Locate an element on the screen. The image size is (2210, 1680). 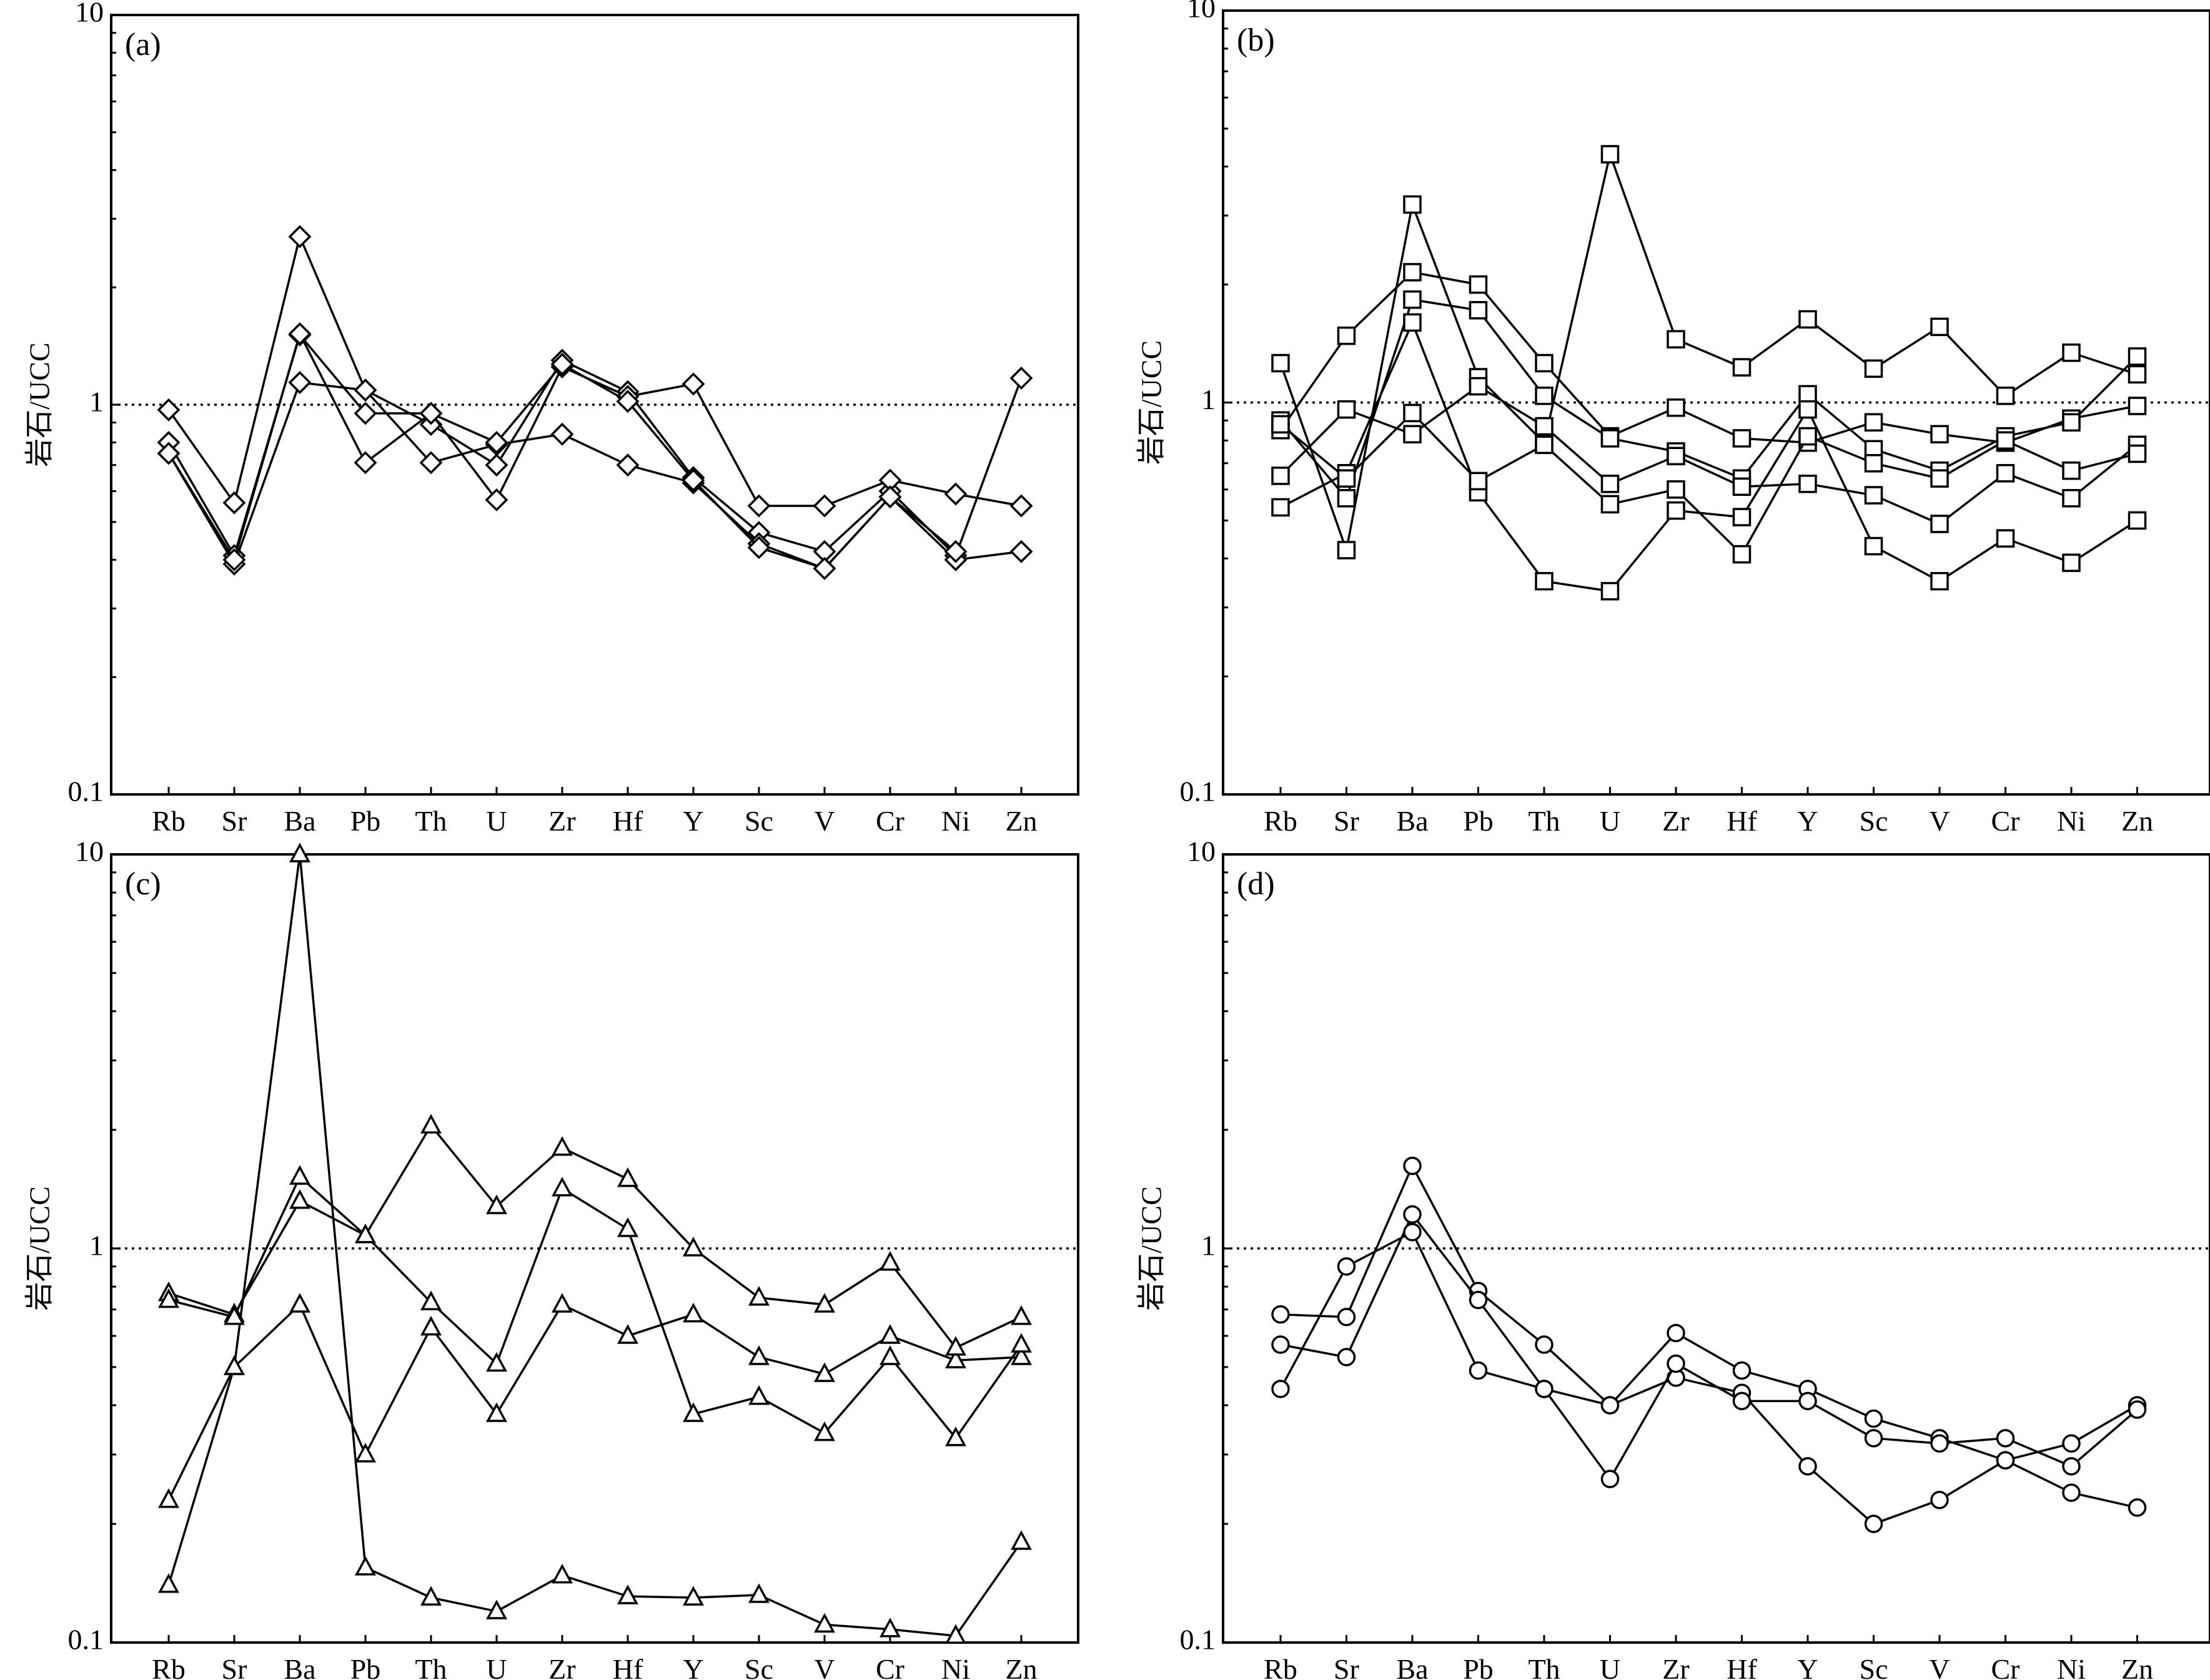
x-tick-label: Y is located at coordinates (1807, 821).